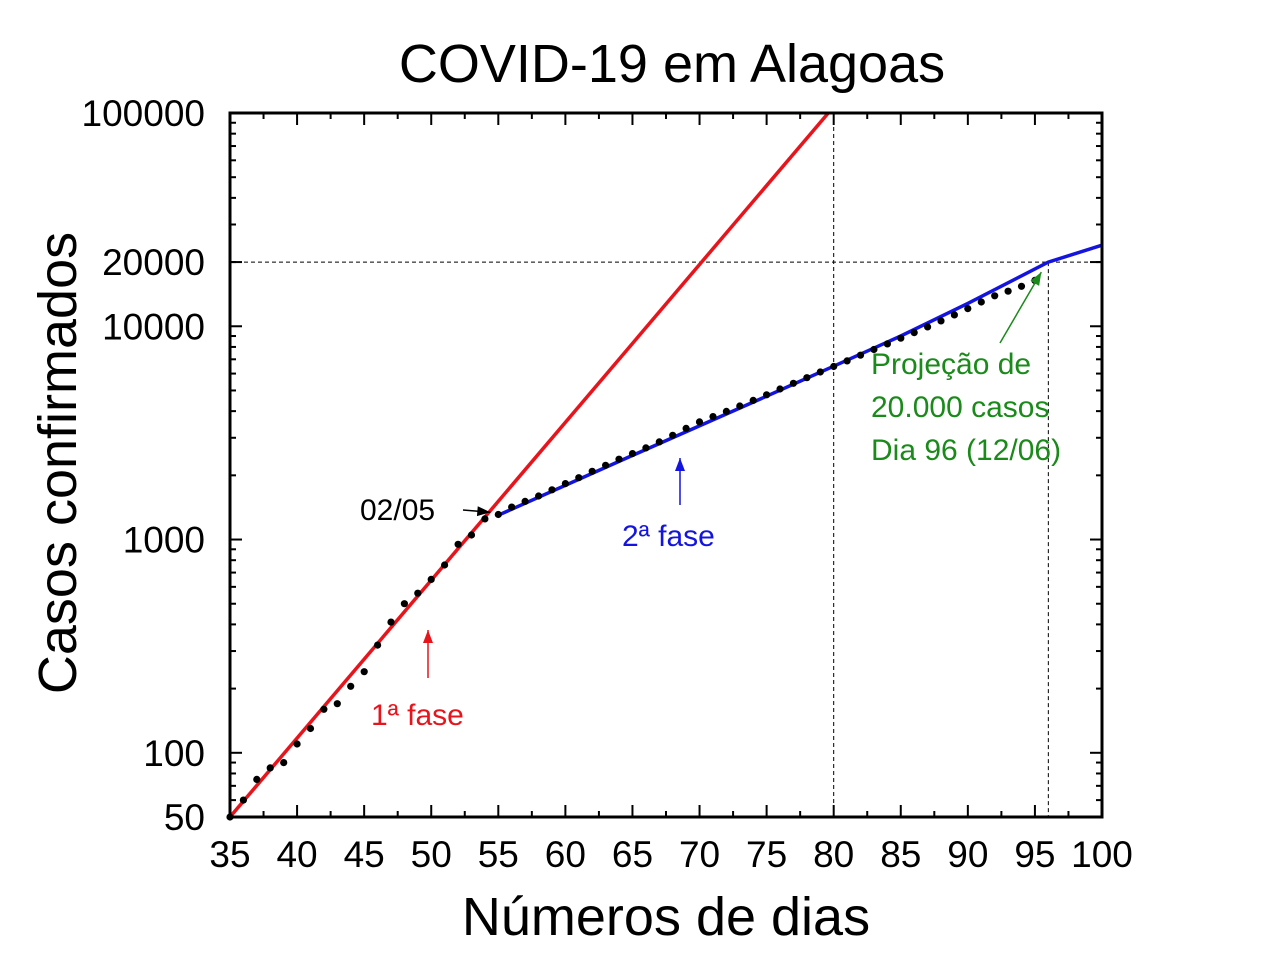  Describe the element at coordinates (668, 536) in the screenshot. I see `annotation-fase2: 2ª fase` at that location.